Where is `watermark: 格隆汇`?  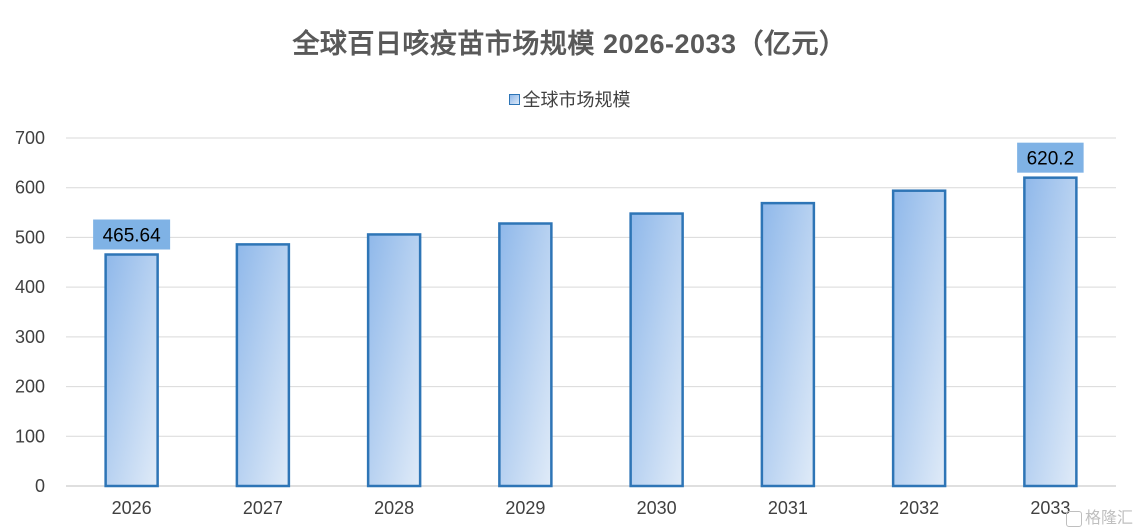 watermark: 格隆汇 is located at coordinates (1099, 516).